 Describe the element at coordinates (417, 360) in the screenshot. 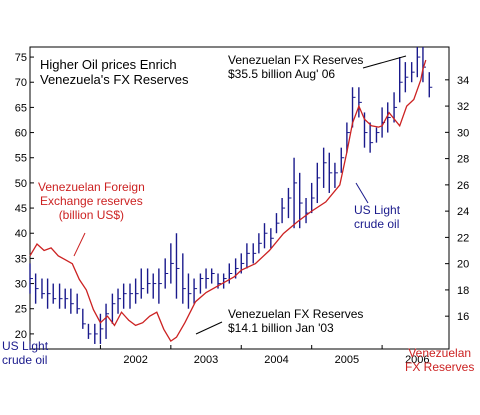

I see `x-tick-label: 2006` at that location.